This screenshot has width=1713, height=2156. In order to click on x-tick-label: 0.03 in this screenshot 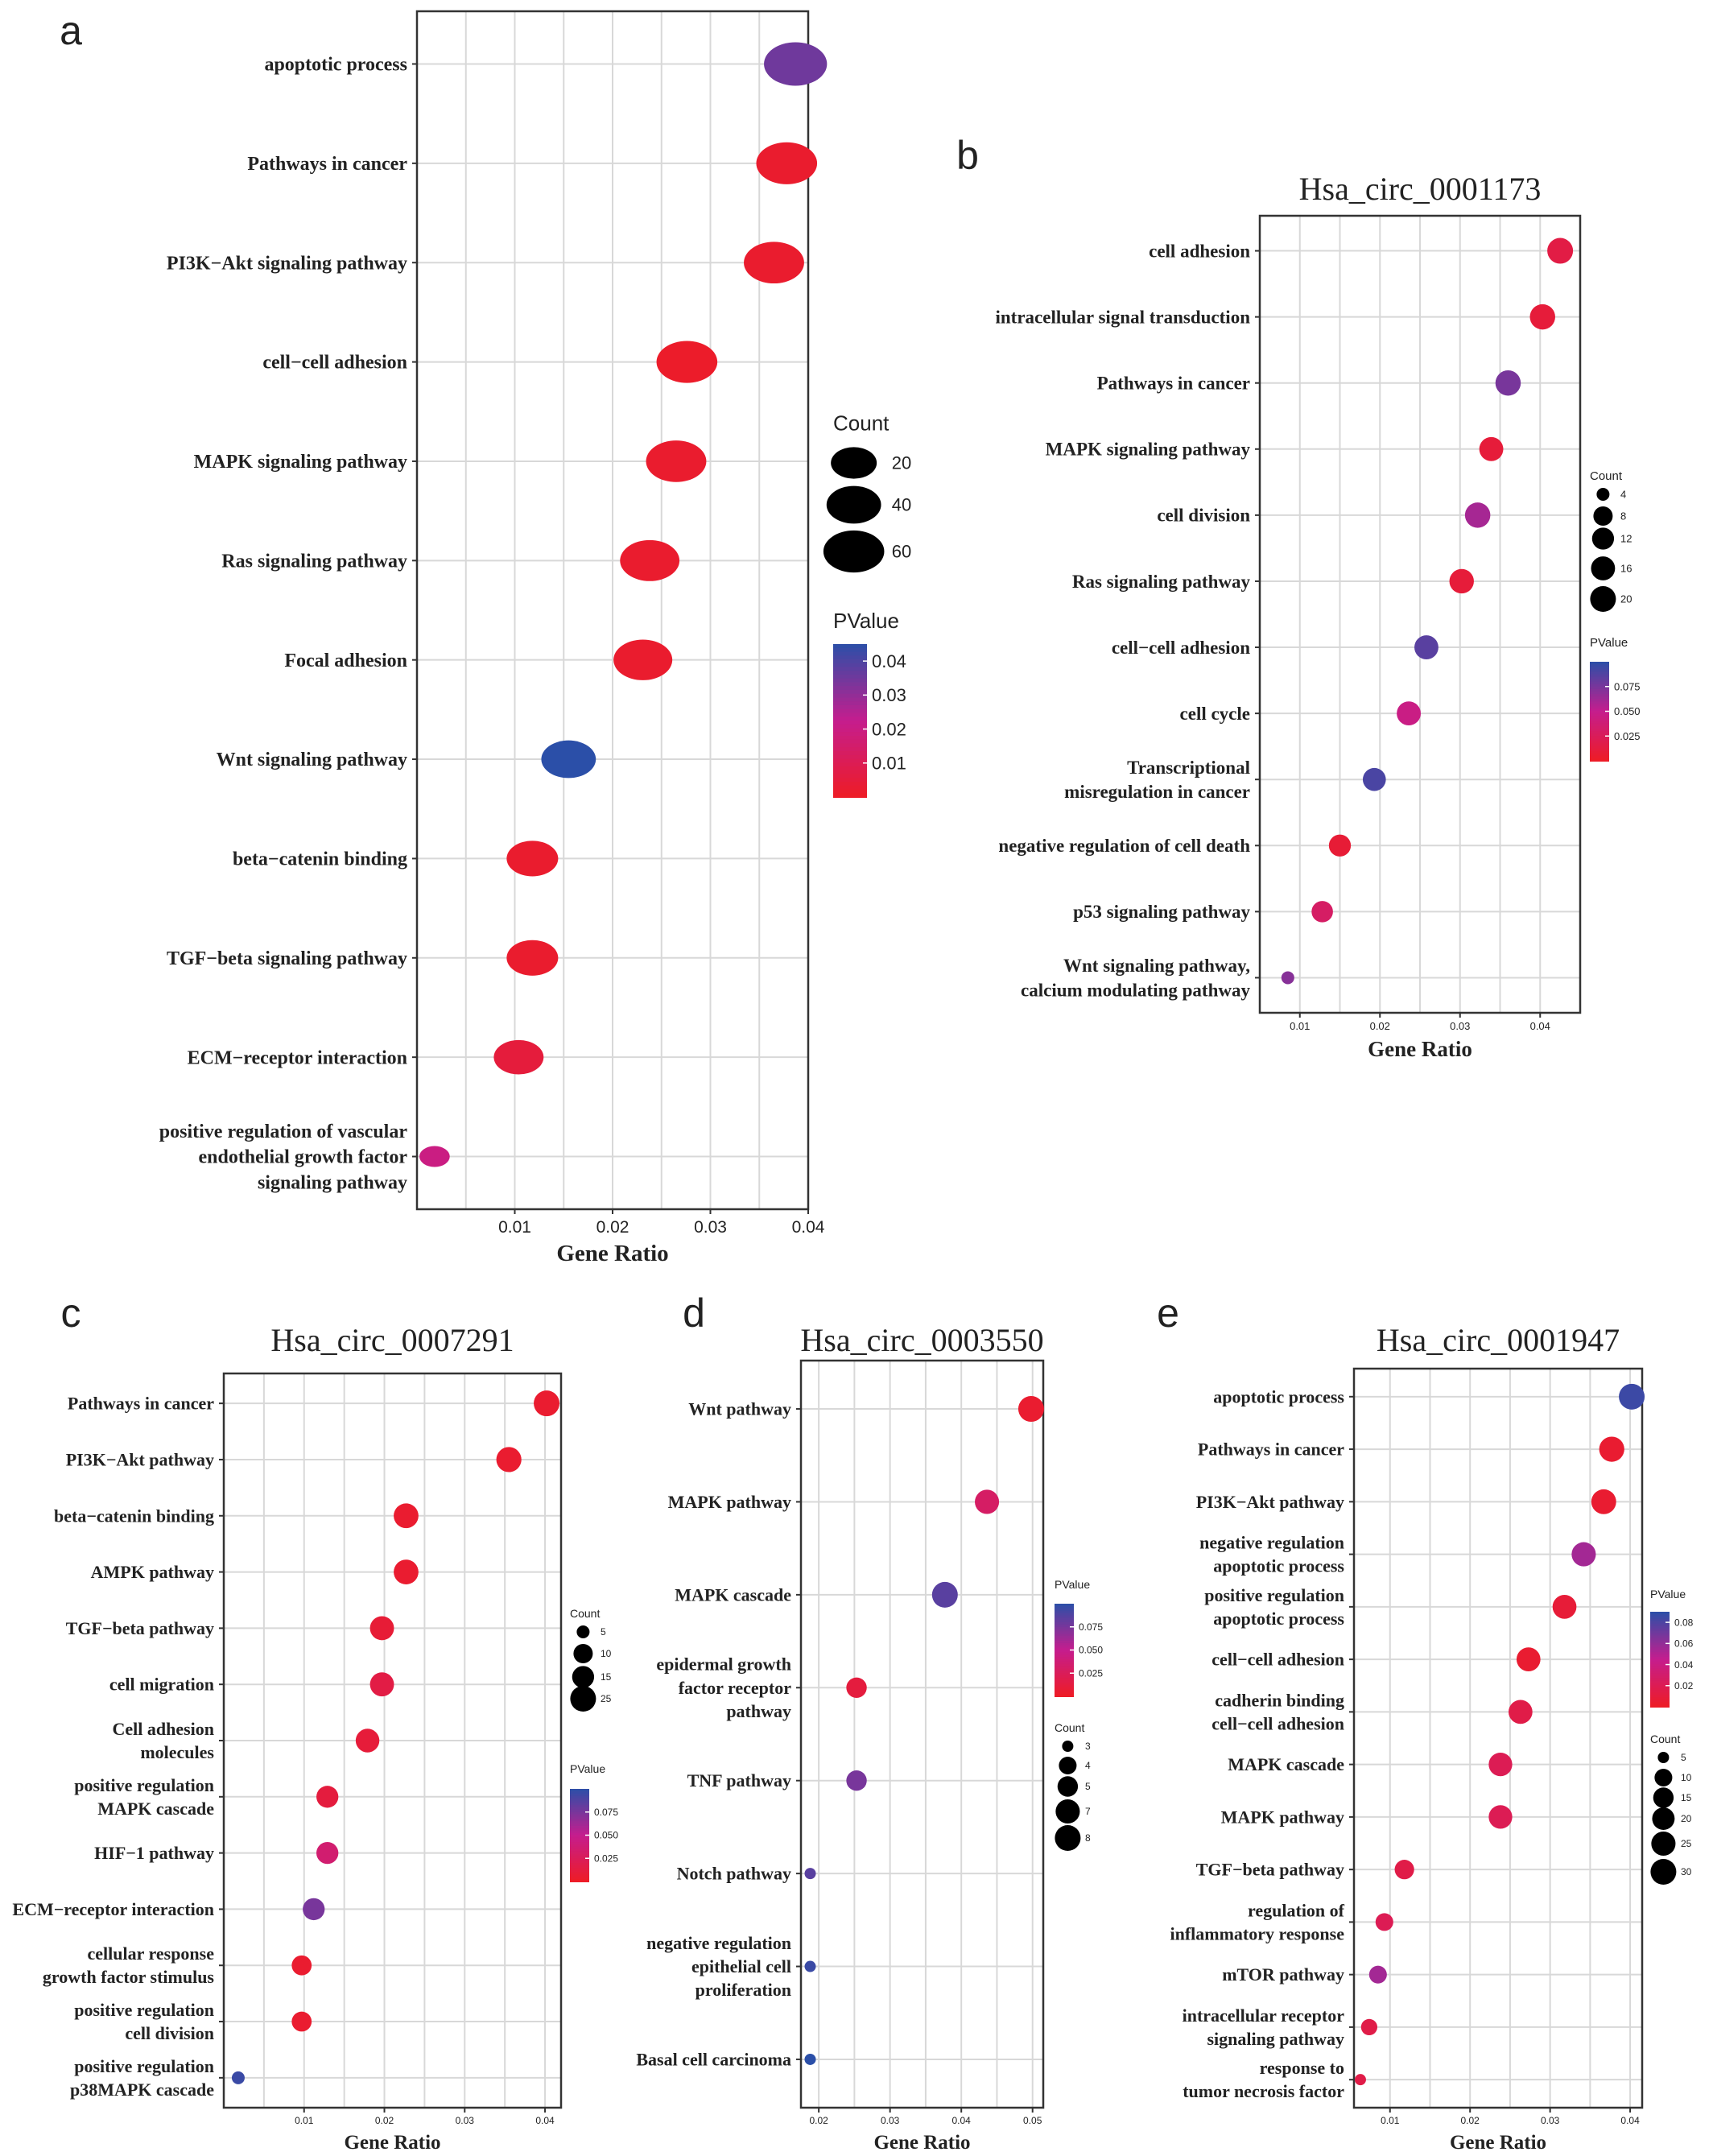, I will do `click(710, 1227)`.